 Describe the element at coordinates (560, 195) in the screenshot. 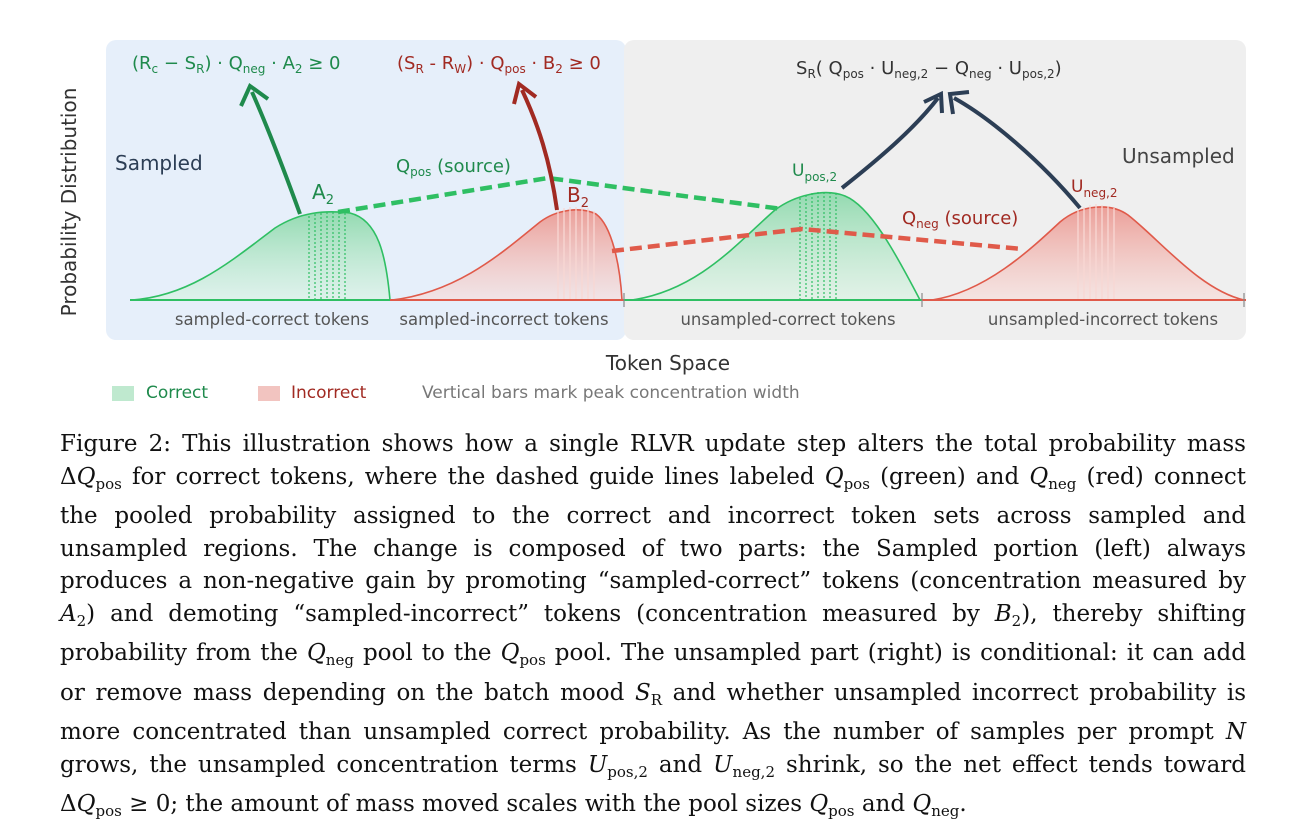

I see `qpos-guide-line` at that location.